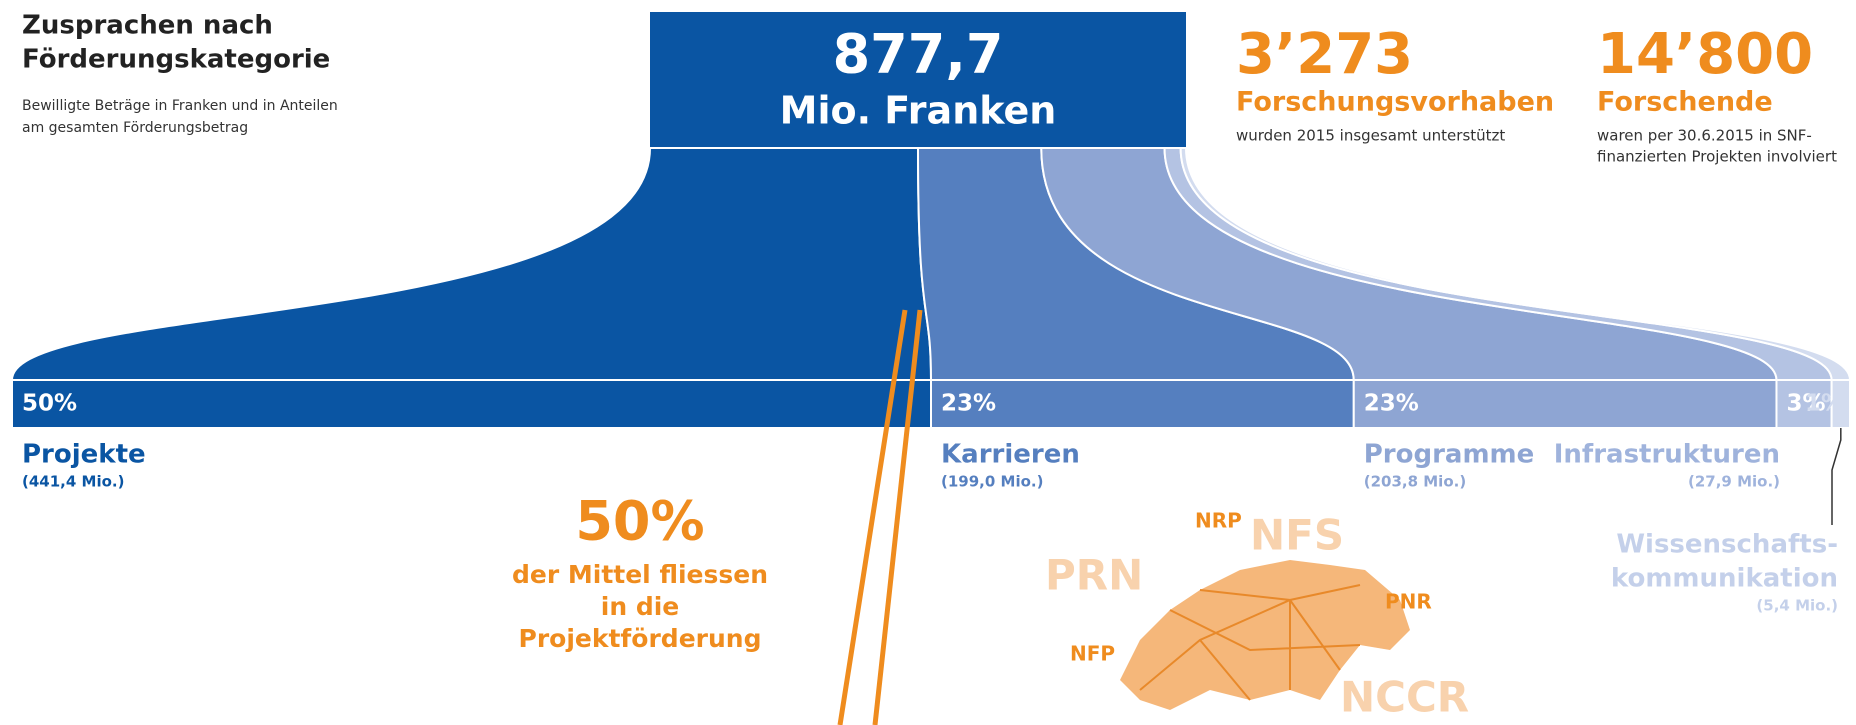 The image size is (1856, 725). I want to click on amount-label: (203,8 Mio.), so click(1415, 482).